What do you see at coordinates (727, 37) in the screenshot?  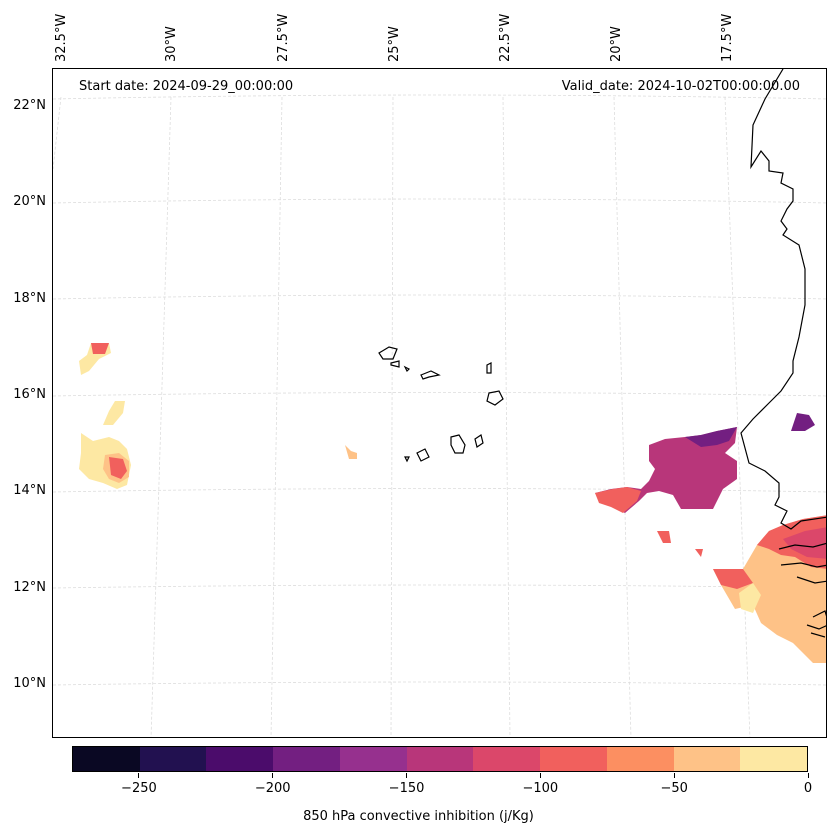 I see `lon-label-17-5w: 17.5°W` at bounding box center [727, 37].